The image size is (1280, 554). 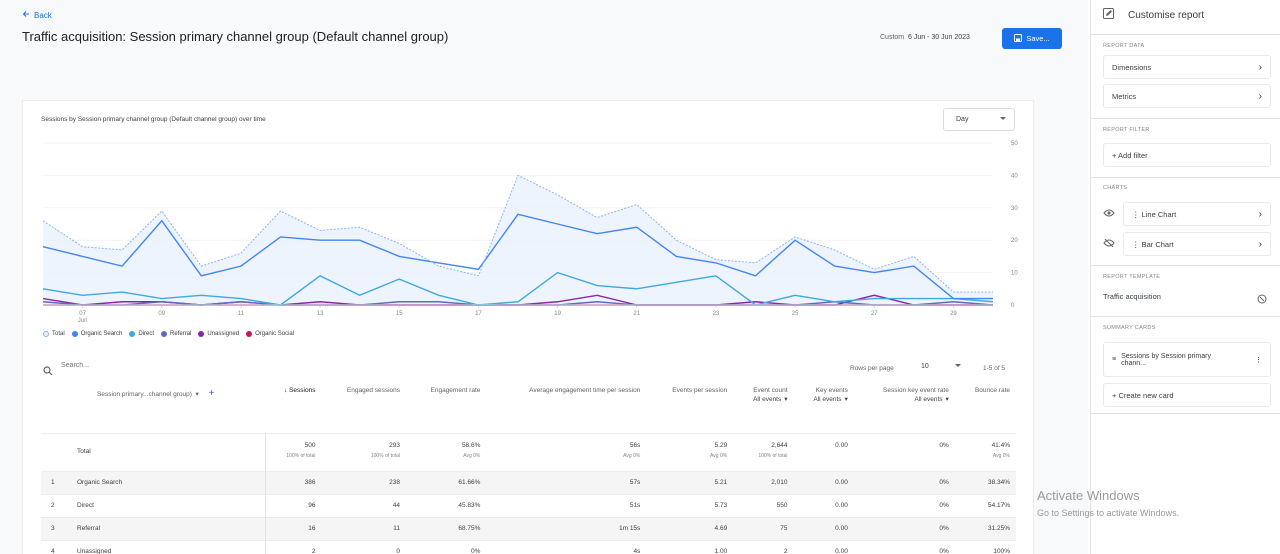 What do you see at coordinates (1262, 300) in the screenshot?
I see `unlink-icon` at bounding box center [1262, 300].